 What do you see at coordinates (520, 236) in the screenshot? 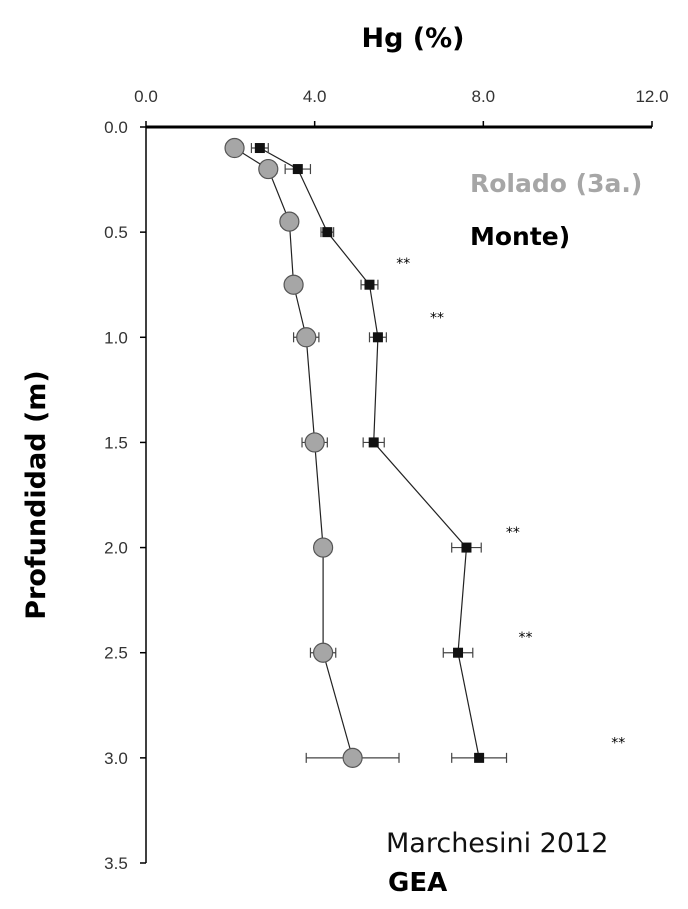
I see `legend-monte: Monte)` at bounding box center [520, 236].